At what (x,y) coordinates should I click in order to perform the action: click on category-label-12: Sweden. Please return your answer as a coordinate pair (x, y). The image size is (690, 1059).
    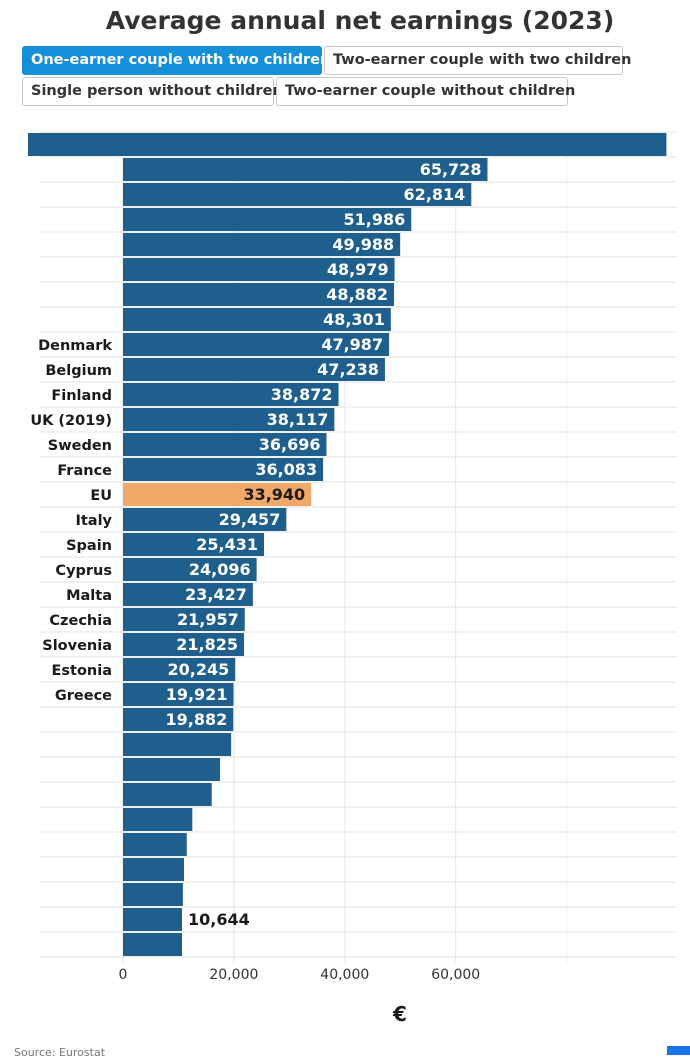
    Looking at the image, I should click on (80, 446).